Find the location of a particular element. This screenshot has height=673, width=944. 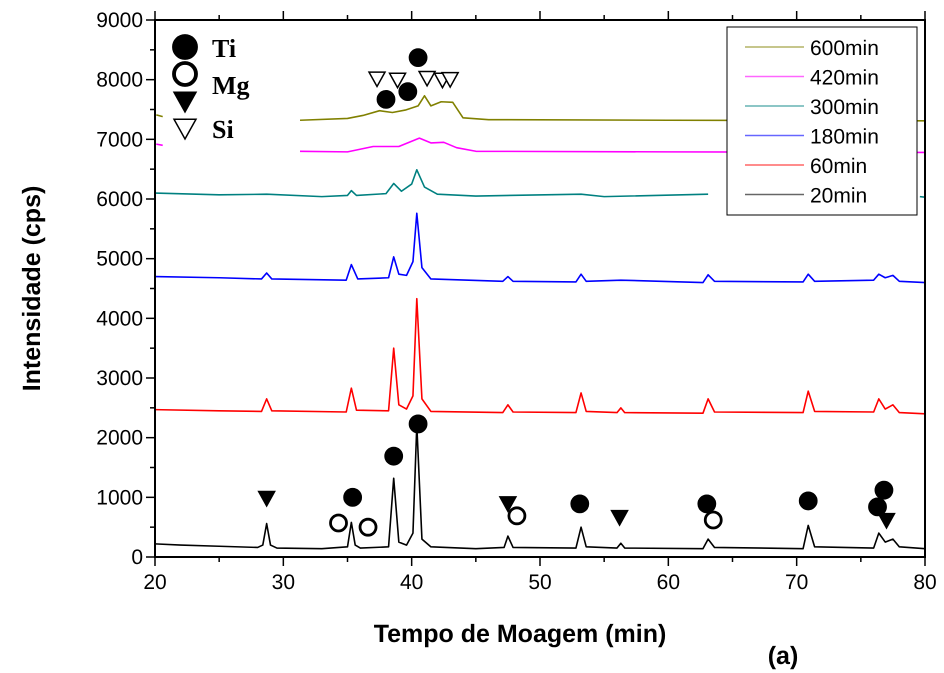

x-tick-label: 70 is located at coordinates (796, 582).